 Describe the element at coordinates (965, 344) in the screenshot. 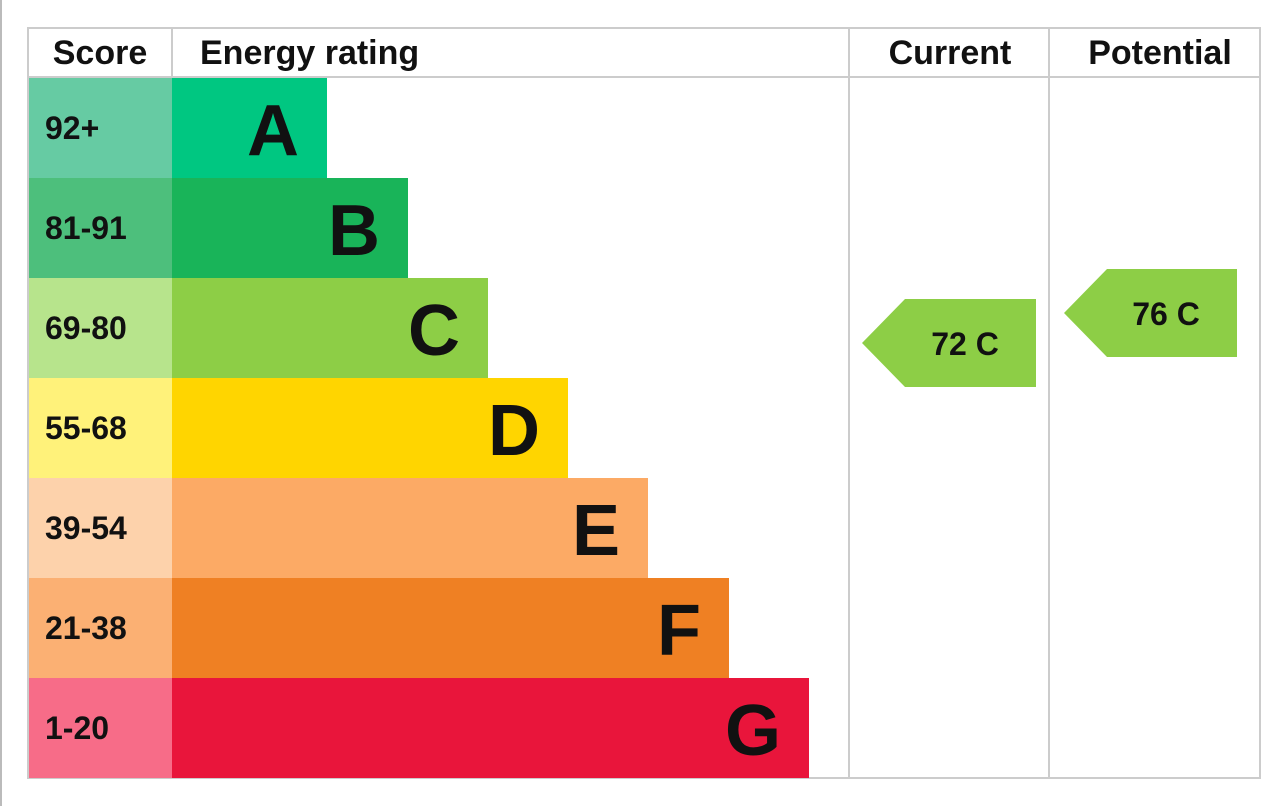

I see `current-label: 72 C` at that location.